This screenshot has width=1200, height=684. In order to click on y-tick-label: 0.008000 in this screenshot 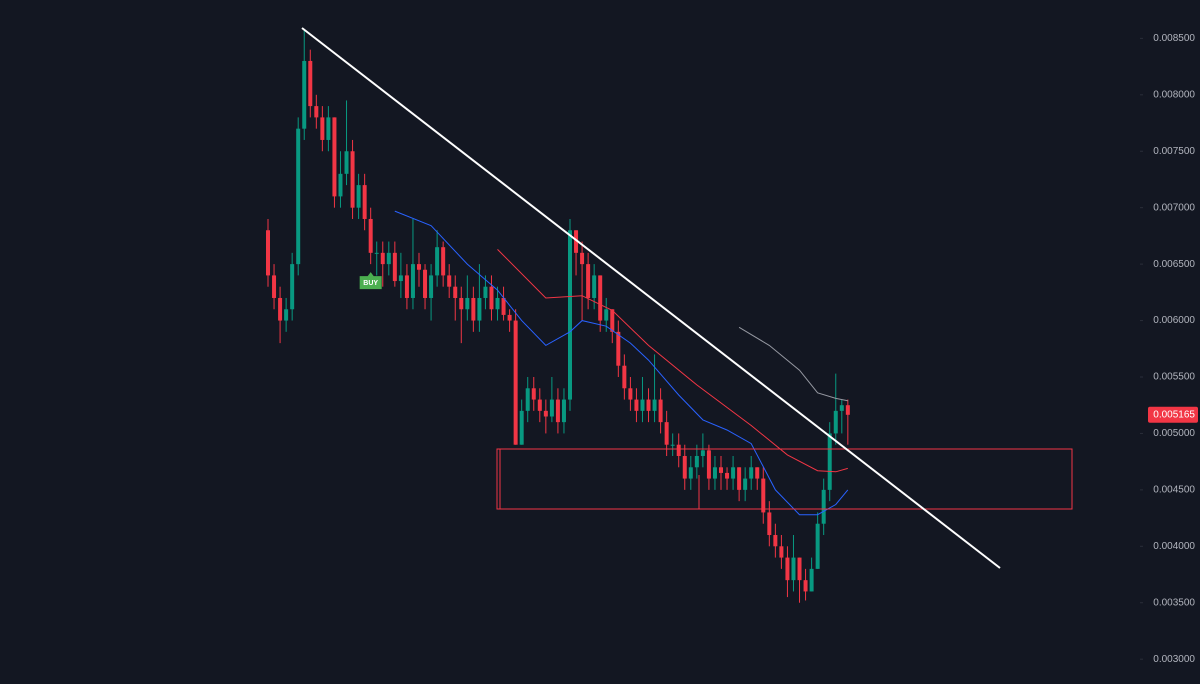, I will do `click(1174, 94)`.